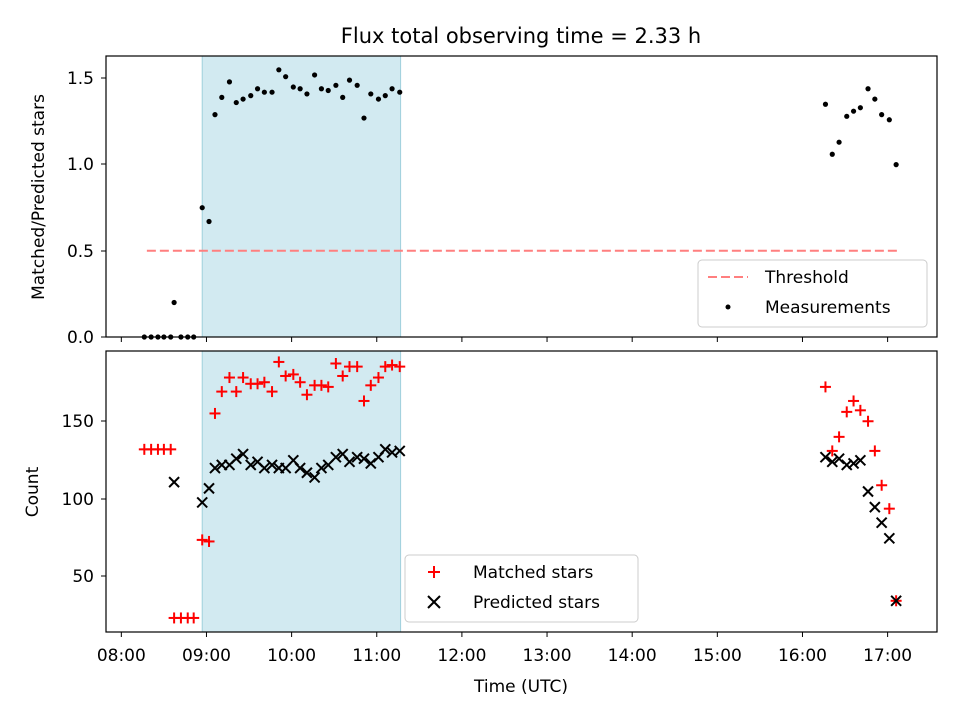 The width and height of the screenshot is (960, 720). Describe the element at coordinates (121, 656) in the screenshot. I see `x-tick-label: 08:00` at that location.